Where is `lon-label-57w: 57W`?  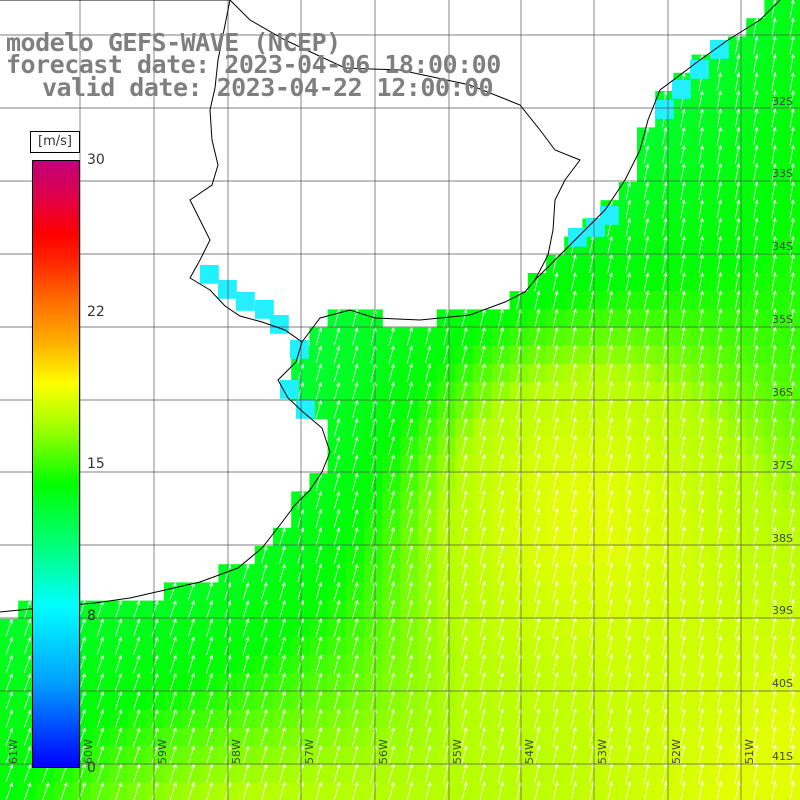 lon-label-57w: 57W is located at coordinates (309, 751).